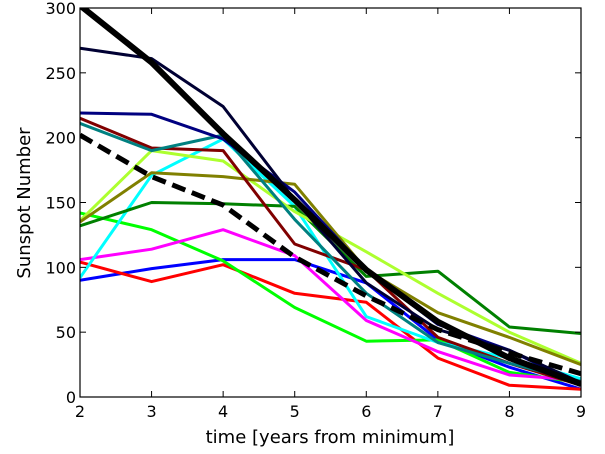 The width and height of the screenshot is (605, 454). I want to click on y-tick-label: 100, so click(60, 267).